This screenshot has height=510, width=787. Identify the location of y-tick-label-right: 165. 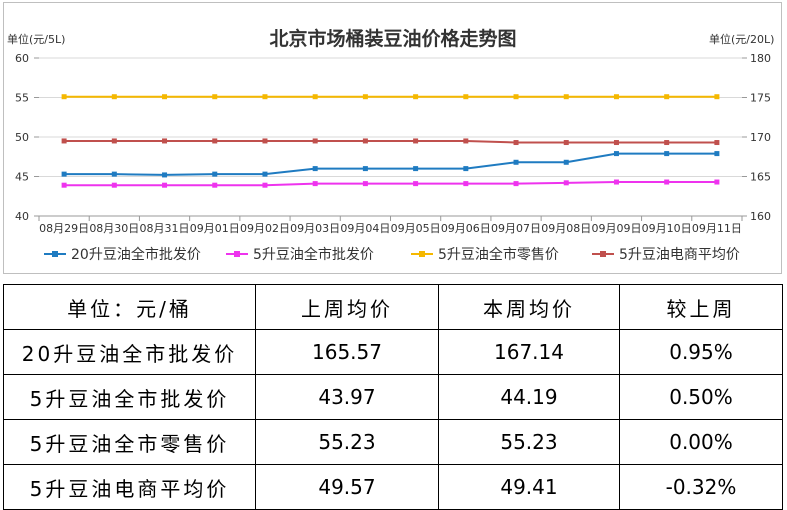
(760, 177).